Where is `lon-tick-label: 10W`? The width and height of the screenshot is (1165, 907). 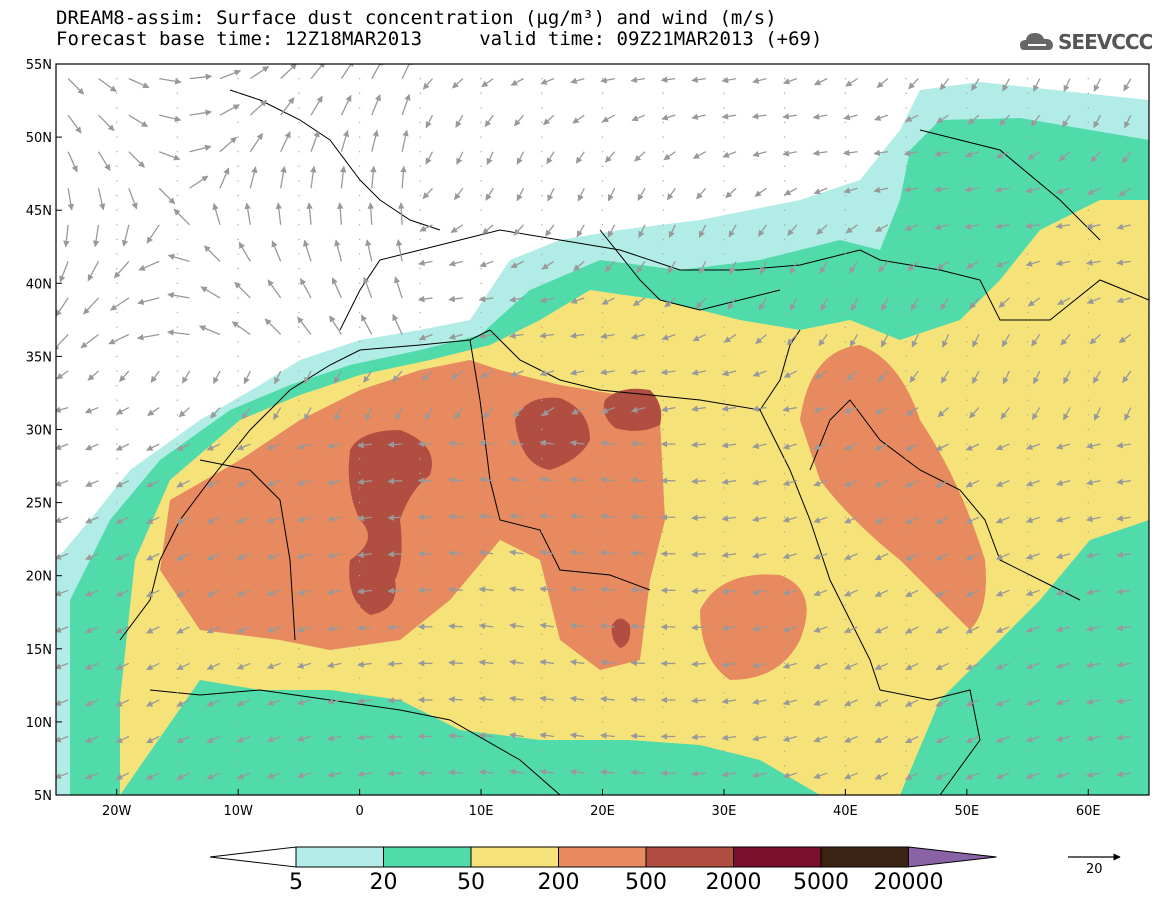
lon-tick-label: 10W is located at coordinates (238, 811).